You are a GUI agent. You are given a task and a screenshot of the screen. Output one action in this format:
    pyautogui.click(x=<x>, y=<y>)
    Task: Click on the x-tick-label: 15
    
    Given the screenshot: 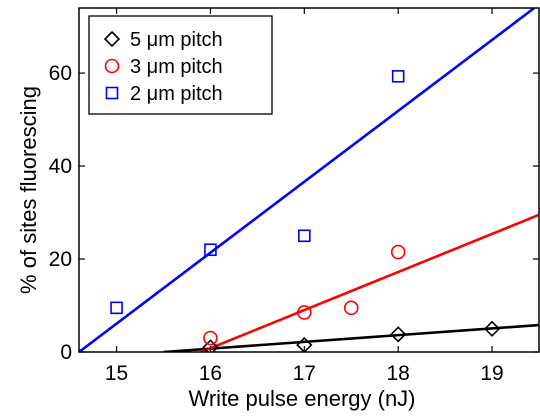 What is the action you would take?
    pyautogui.click(x=116, y=373)
    